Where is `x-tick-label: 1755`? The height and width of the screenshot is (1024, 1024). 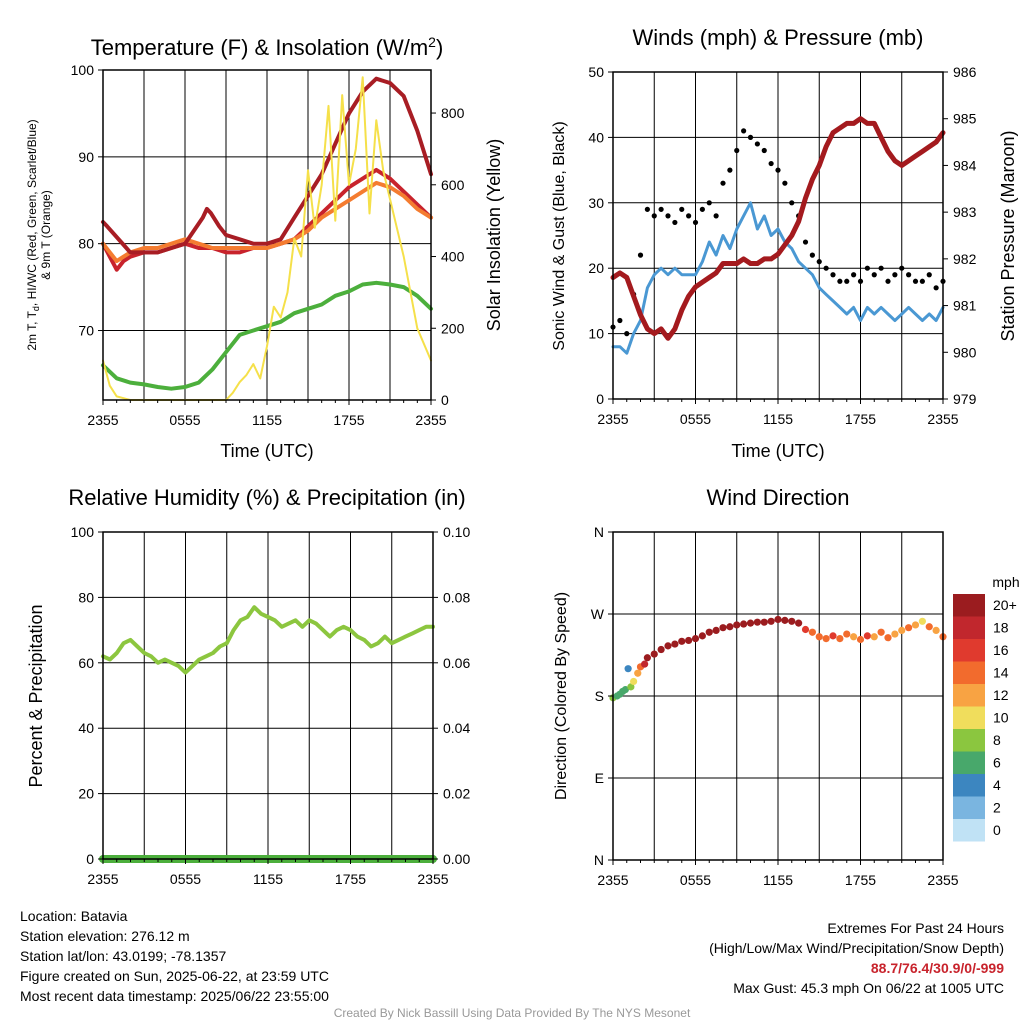
x-tick-label: 1755 is located at coordinates (348, 420).